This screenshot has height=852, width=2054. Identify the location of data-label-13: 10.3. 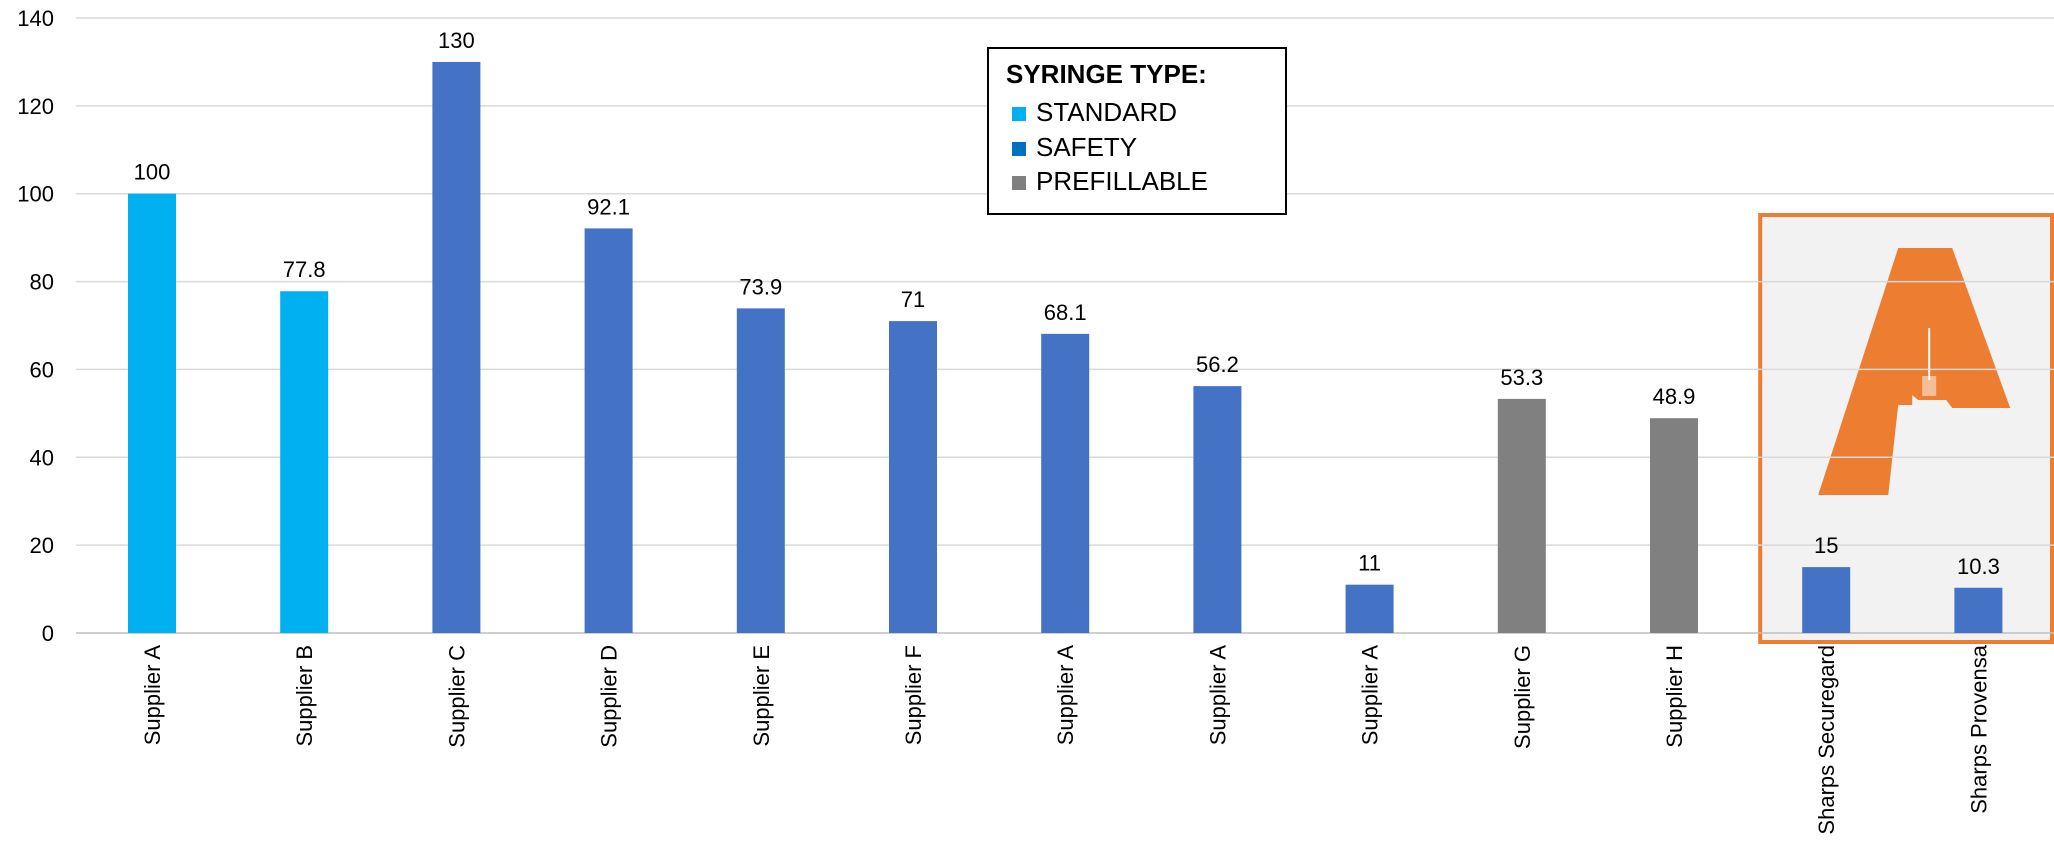
(1978, 566).